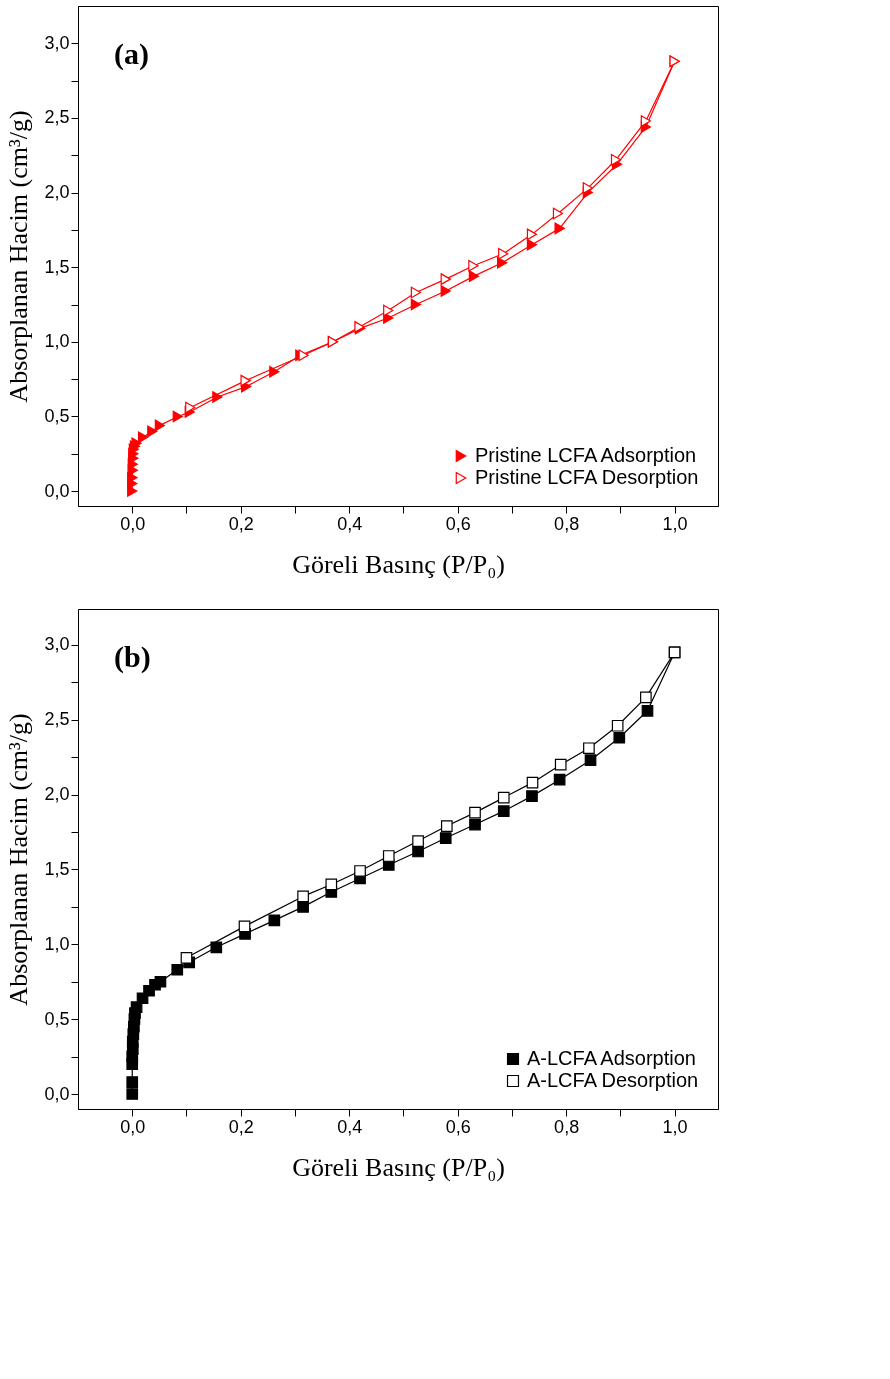  I want to click on annotation: (a), so click(131, 54).